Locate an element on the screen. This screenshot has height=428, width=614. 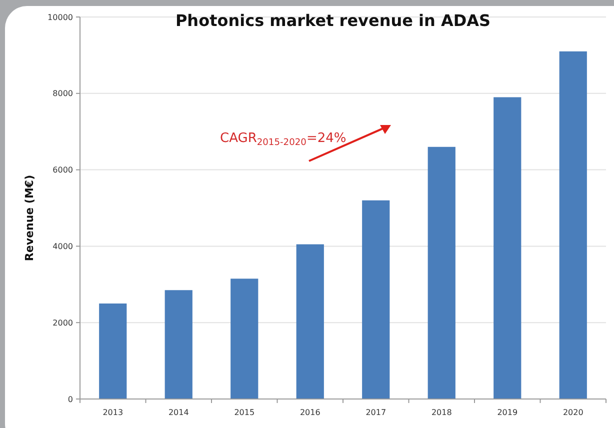
x-tick-label: 2015 is located at coordinates (244, 412).